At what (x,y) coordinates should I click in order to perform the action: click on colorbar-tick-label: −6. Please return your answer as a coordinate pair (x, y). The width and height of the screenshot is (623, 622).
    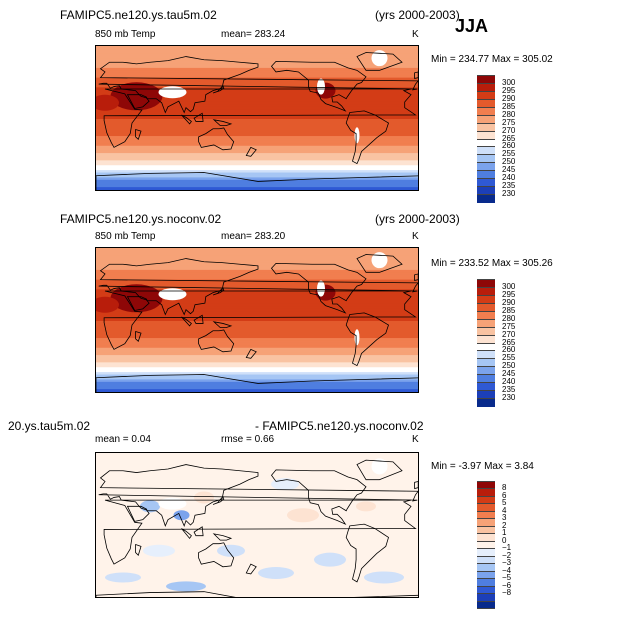
    Looking at the image, I should click on (507, 585).